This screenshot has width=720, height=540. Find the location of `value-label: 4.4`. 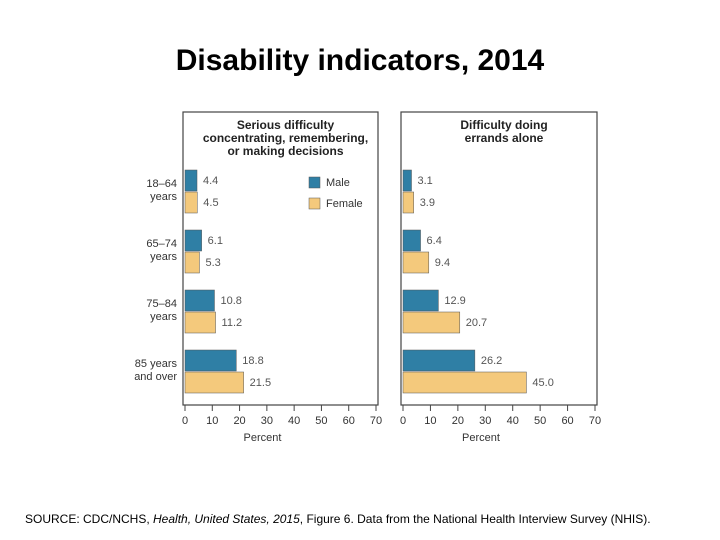

value-label: 4.4 is located at coordinates (210, 181).